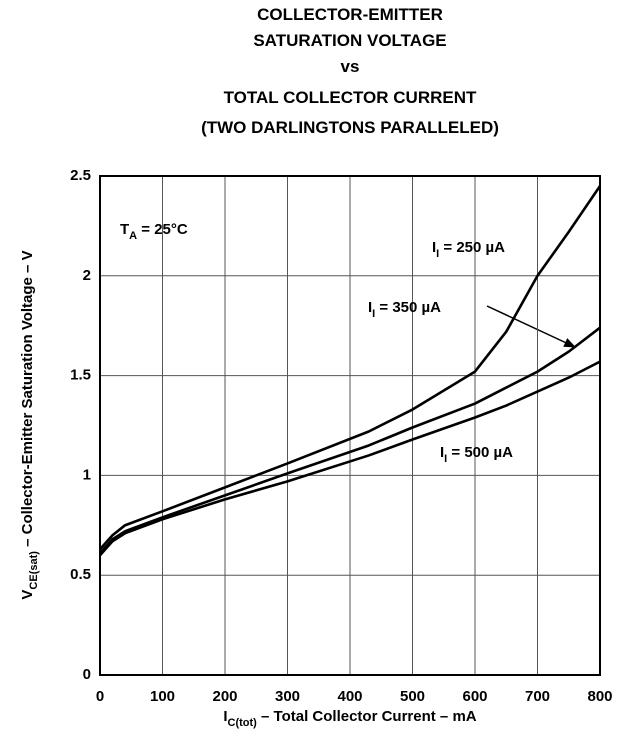 This screenshot has height=748, width=633. Describe the element at coordinates (124, 229) in the screenshot. I see `annotation-base: T` at that location.